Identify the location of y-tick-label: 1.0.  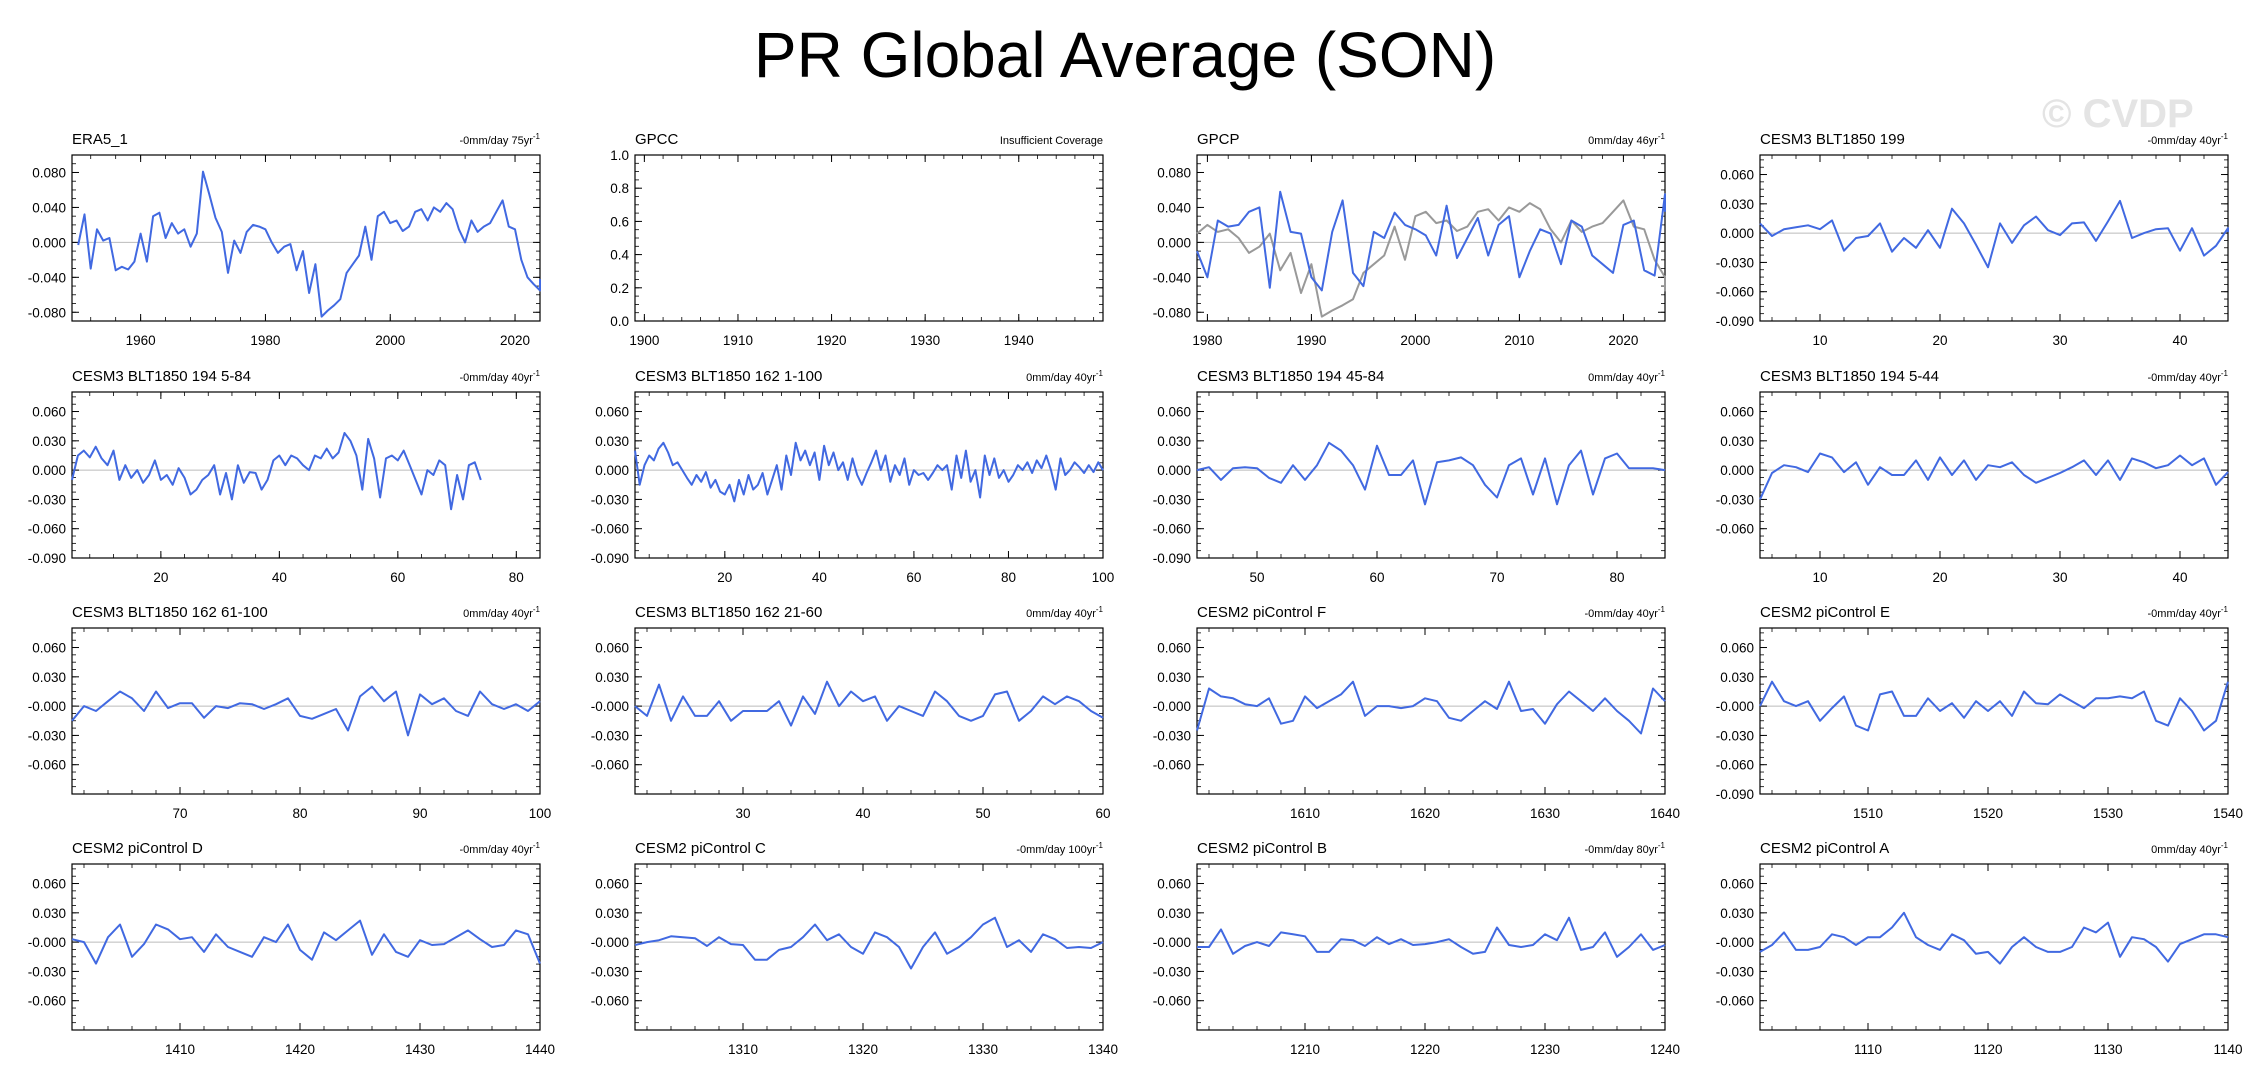
(619, 155).